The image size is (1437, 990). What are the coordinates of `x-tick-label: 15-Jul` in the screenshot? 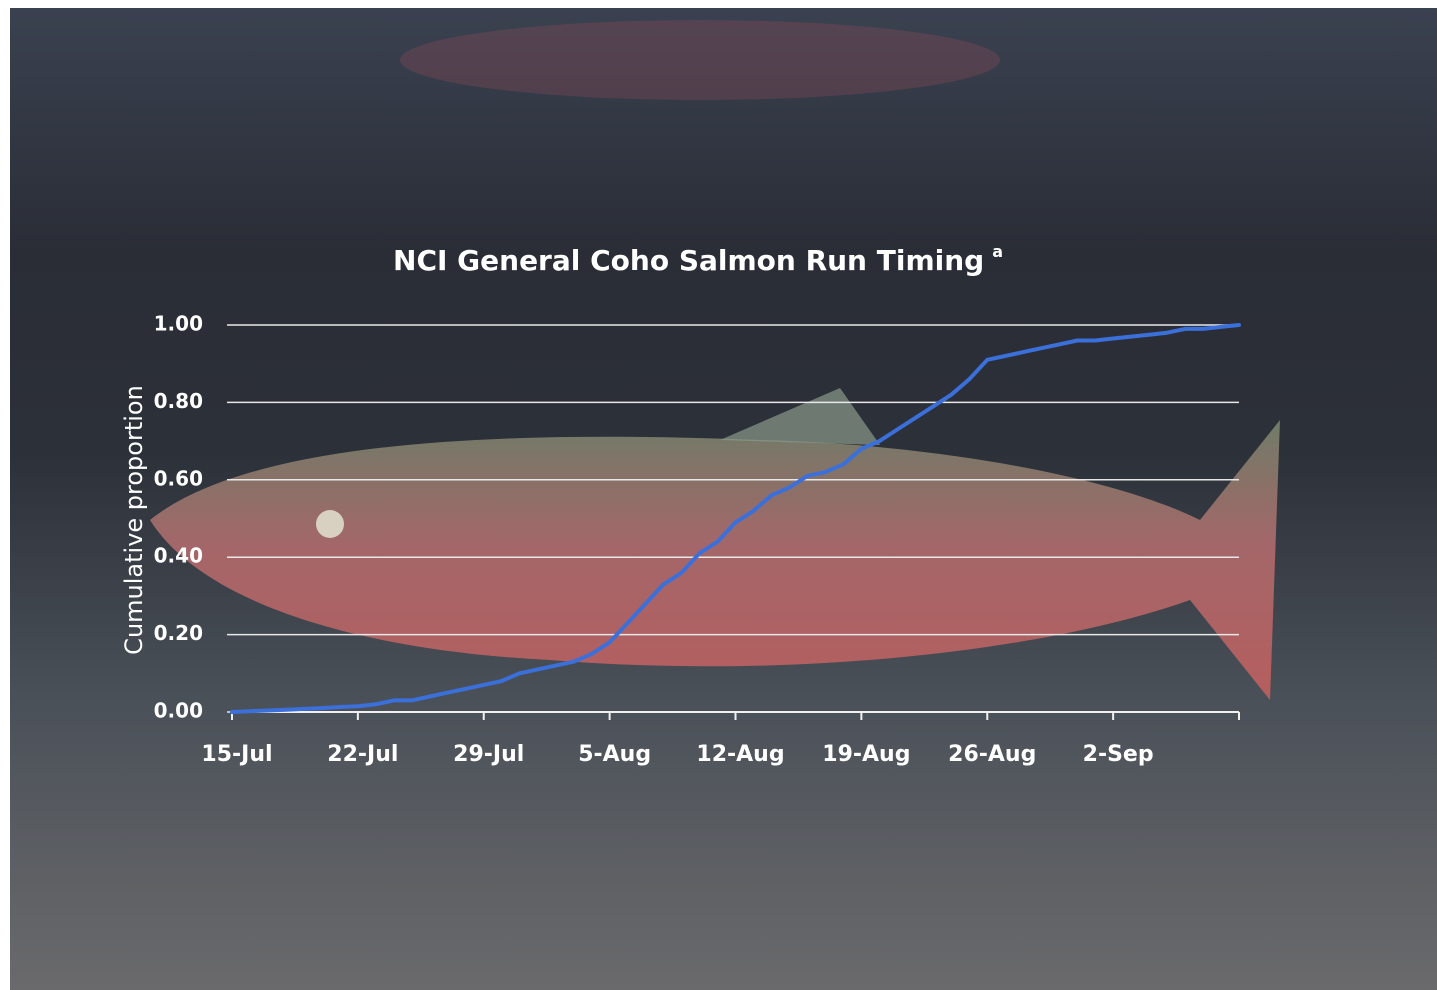 It's located at (236, 754).